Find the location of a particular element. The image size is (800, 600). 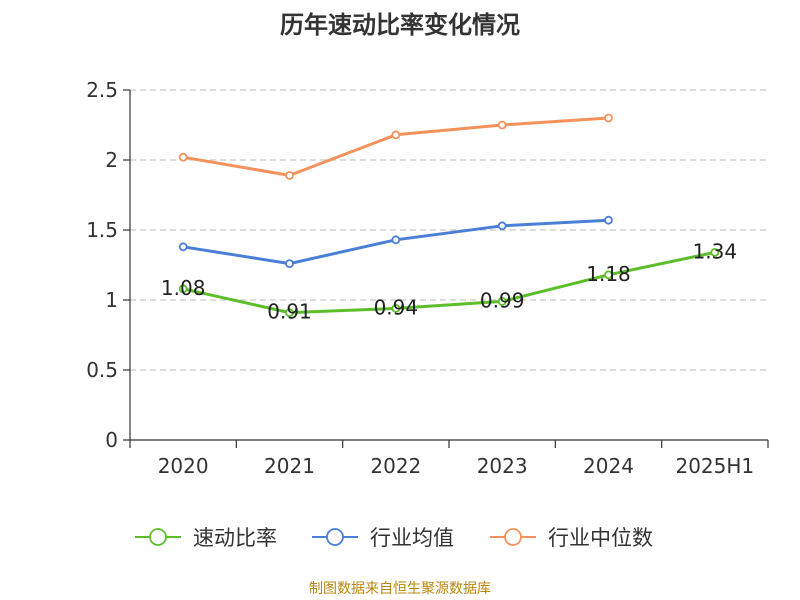

legend-item: 行业中位数 is located at coordinates (571, 538).